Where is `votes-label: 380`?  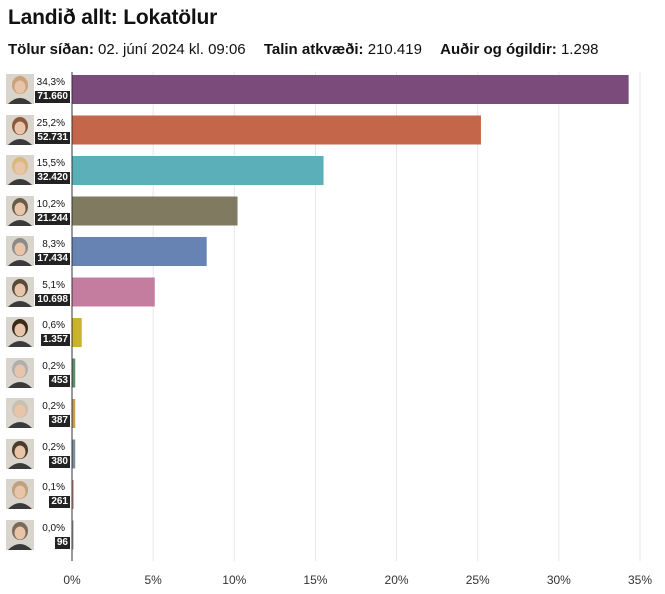 votes-label: 380 is located at coordinates (59, 461).